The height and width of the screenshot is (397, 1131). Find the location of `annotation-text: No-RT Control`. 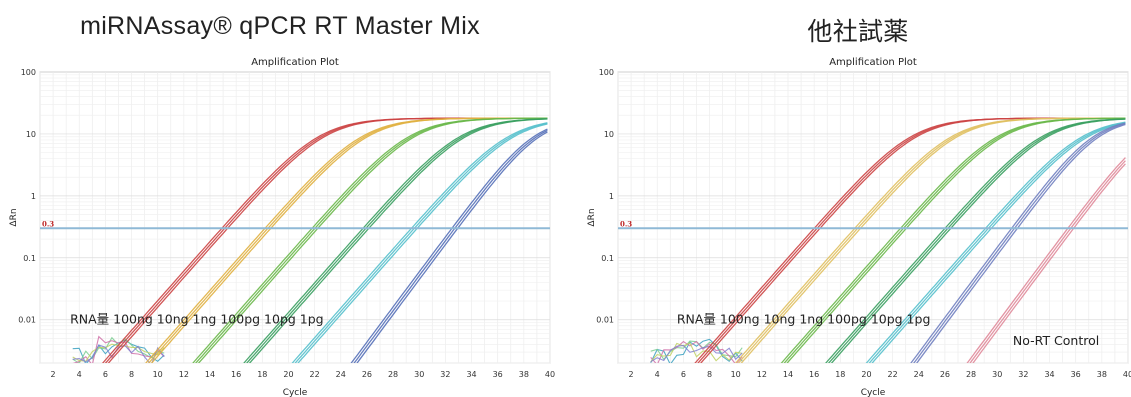

annotation-text: No-RT Control is located at coordinates (1056, 340).